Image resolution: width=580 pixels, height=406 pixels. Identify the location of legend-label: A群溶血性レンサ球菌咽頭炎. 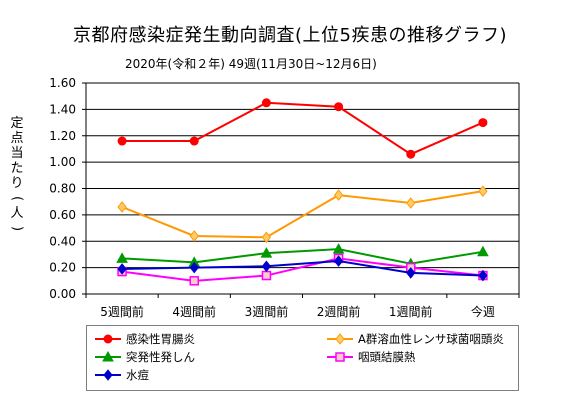
(431, 339).